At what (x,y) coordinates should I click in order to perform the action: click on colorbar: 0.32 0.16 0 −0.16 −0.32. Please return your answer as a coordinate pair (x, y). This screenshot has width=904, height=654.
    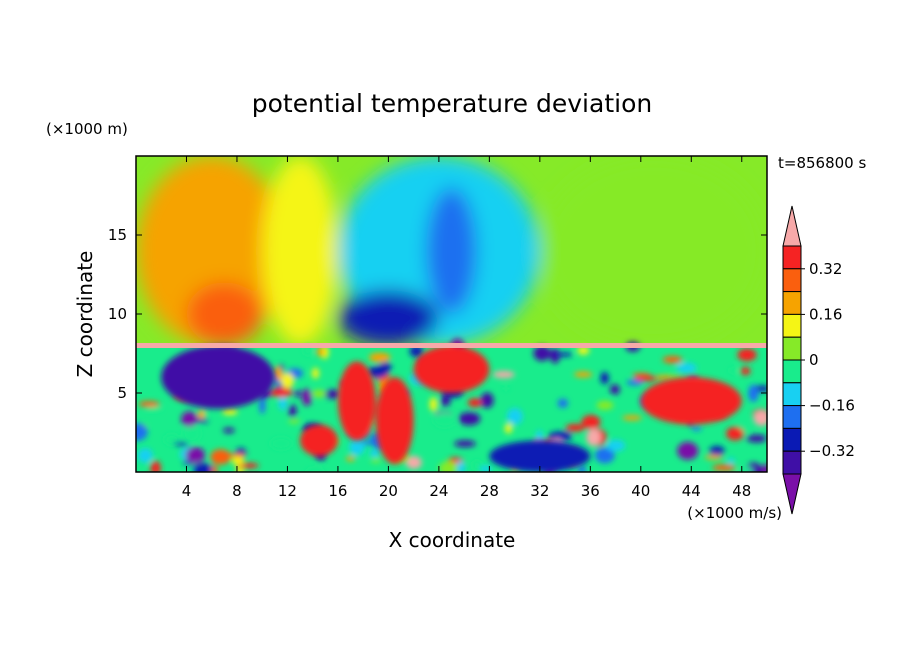
    Looking at the image, I should click on (818, 360).